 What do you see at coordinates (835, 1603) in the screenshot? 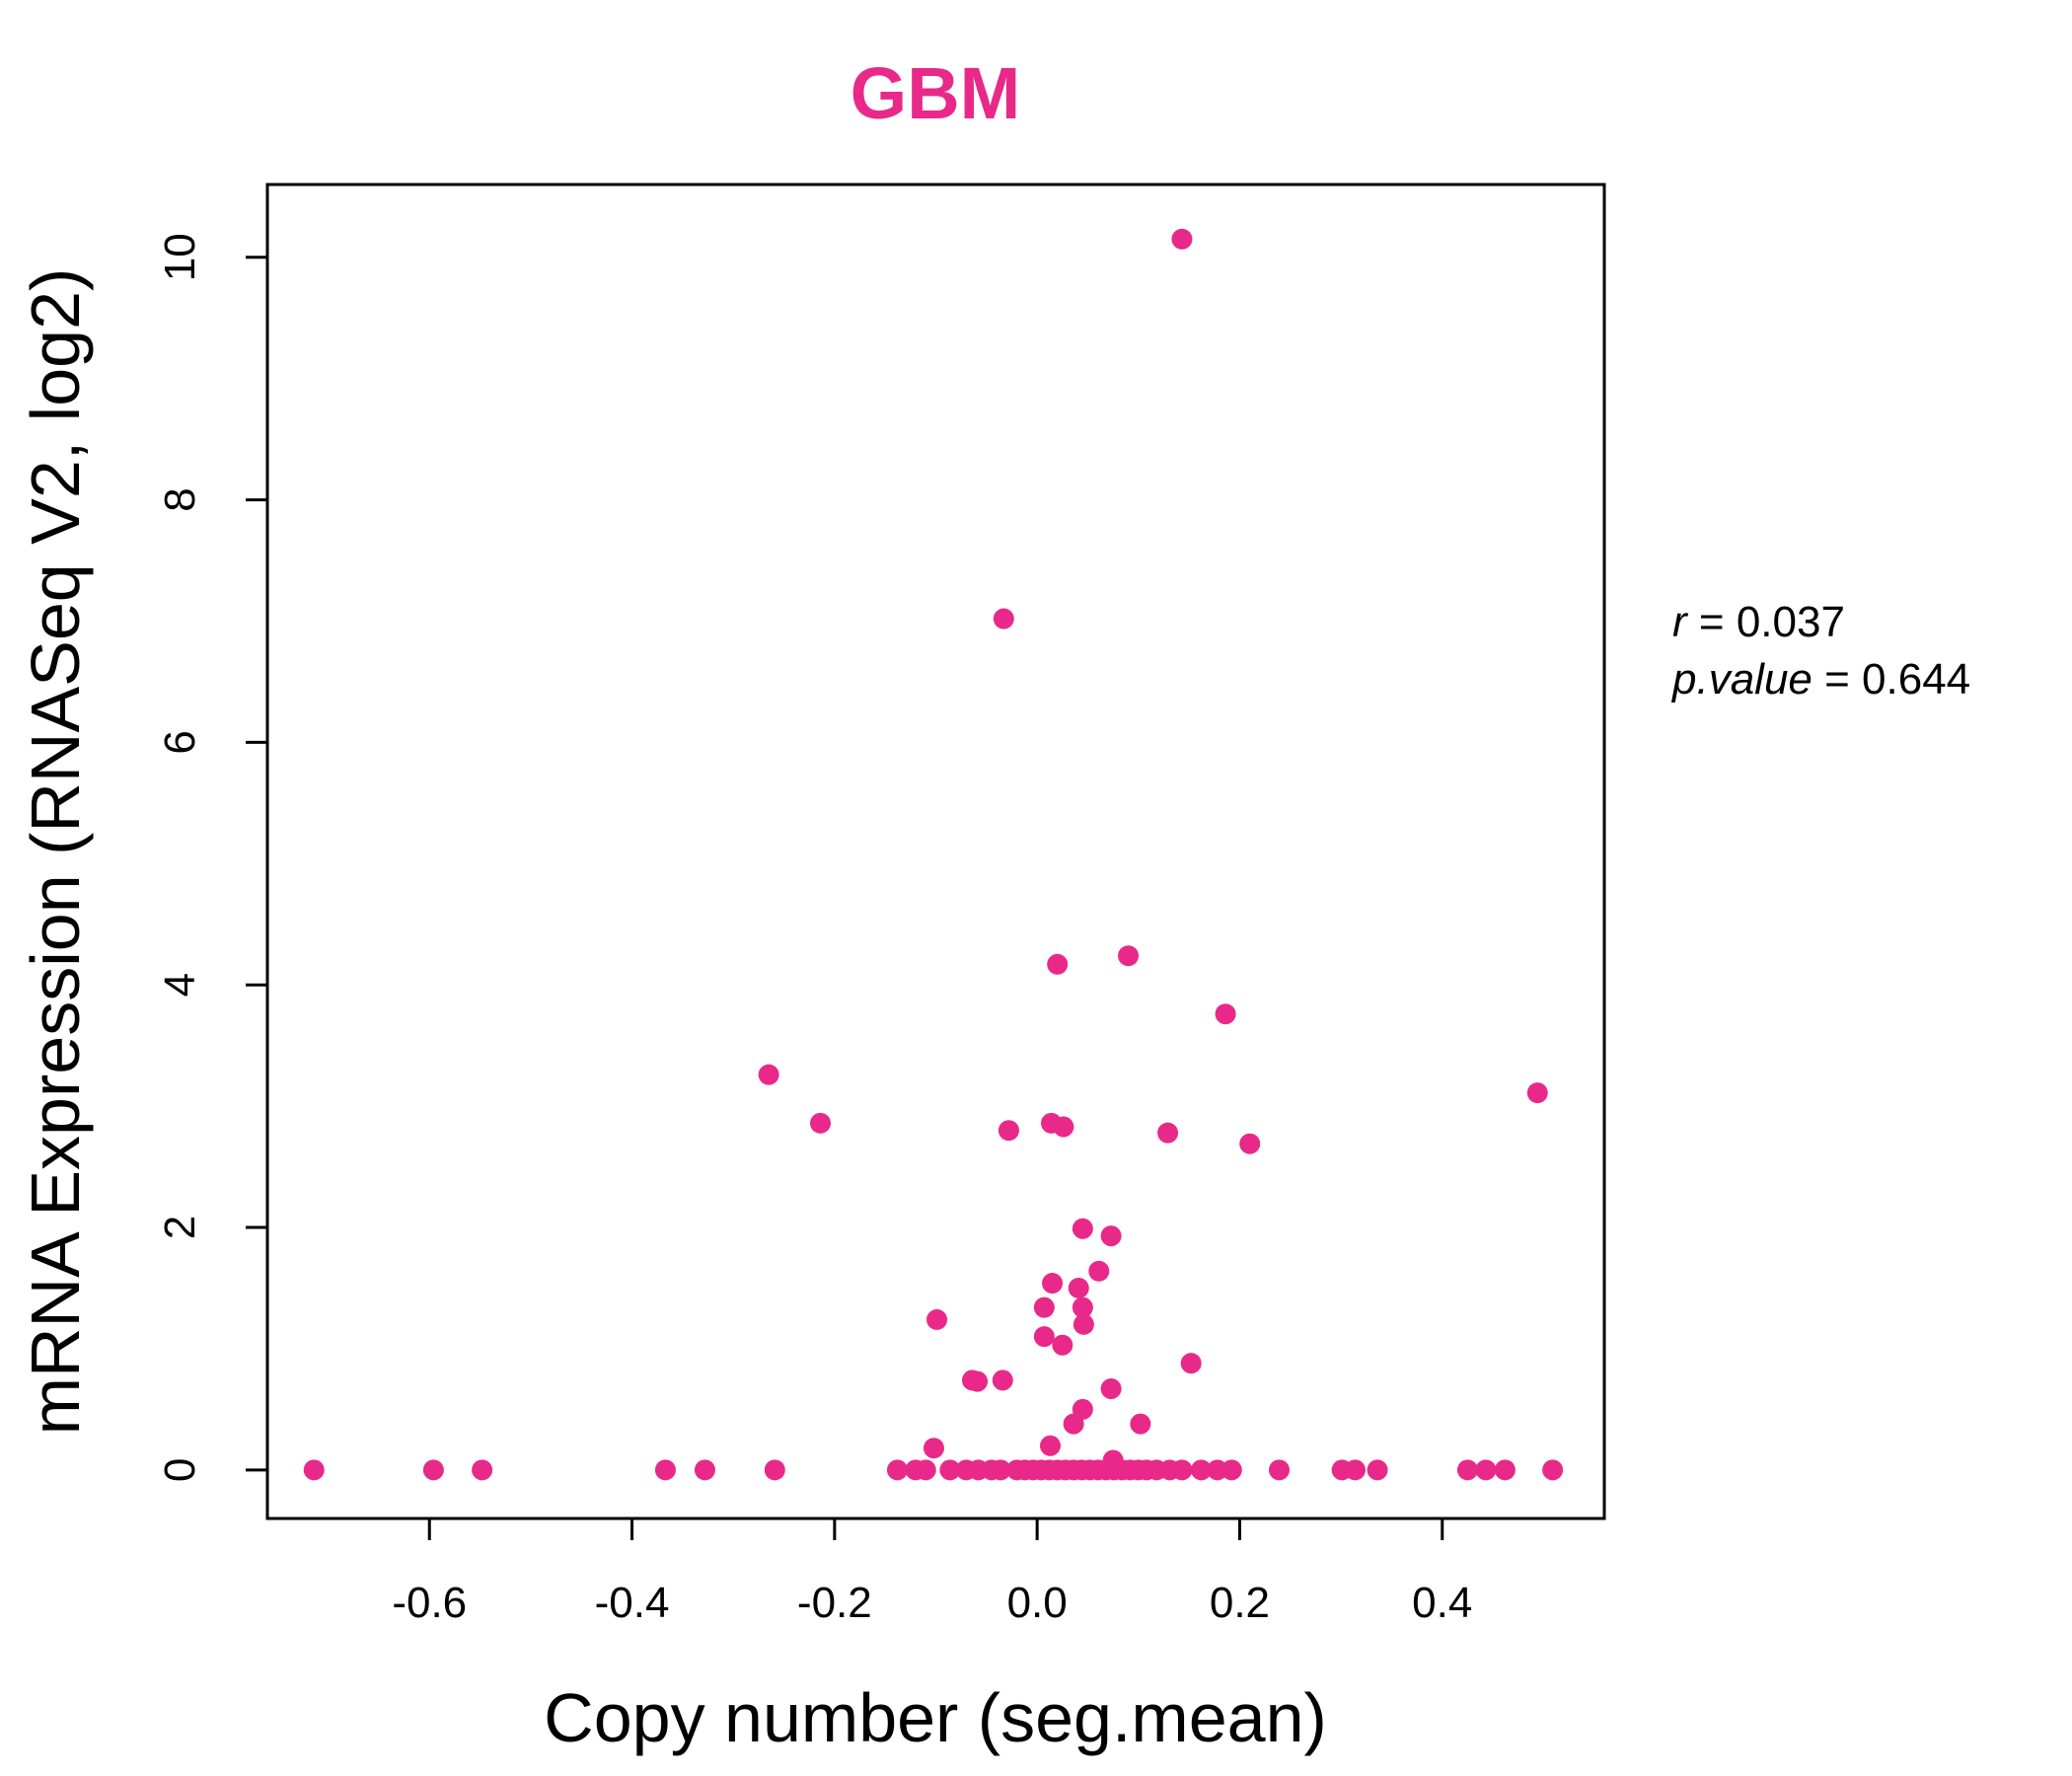
I see `x-tick-label: -0.2` at bounding box center [835, 1603].